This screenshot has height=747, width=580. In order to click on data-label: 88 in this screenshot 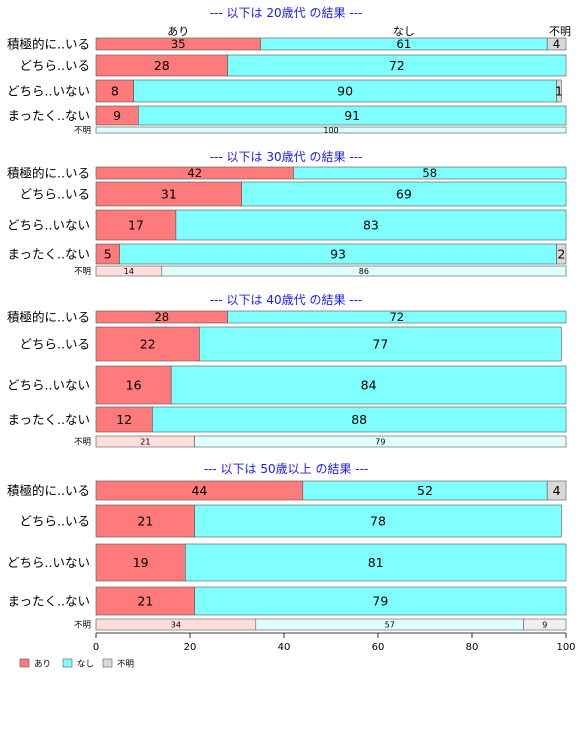, I will do `click(359, 419)`.